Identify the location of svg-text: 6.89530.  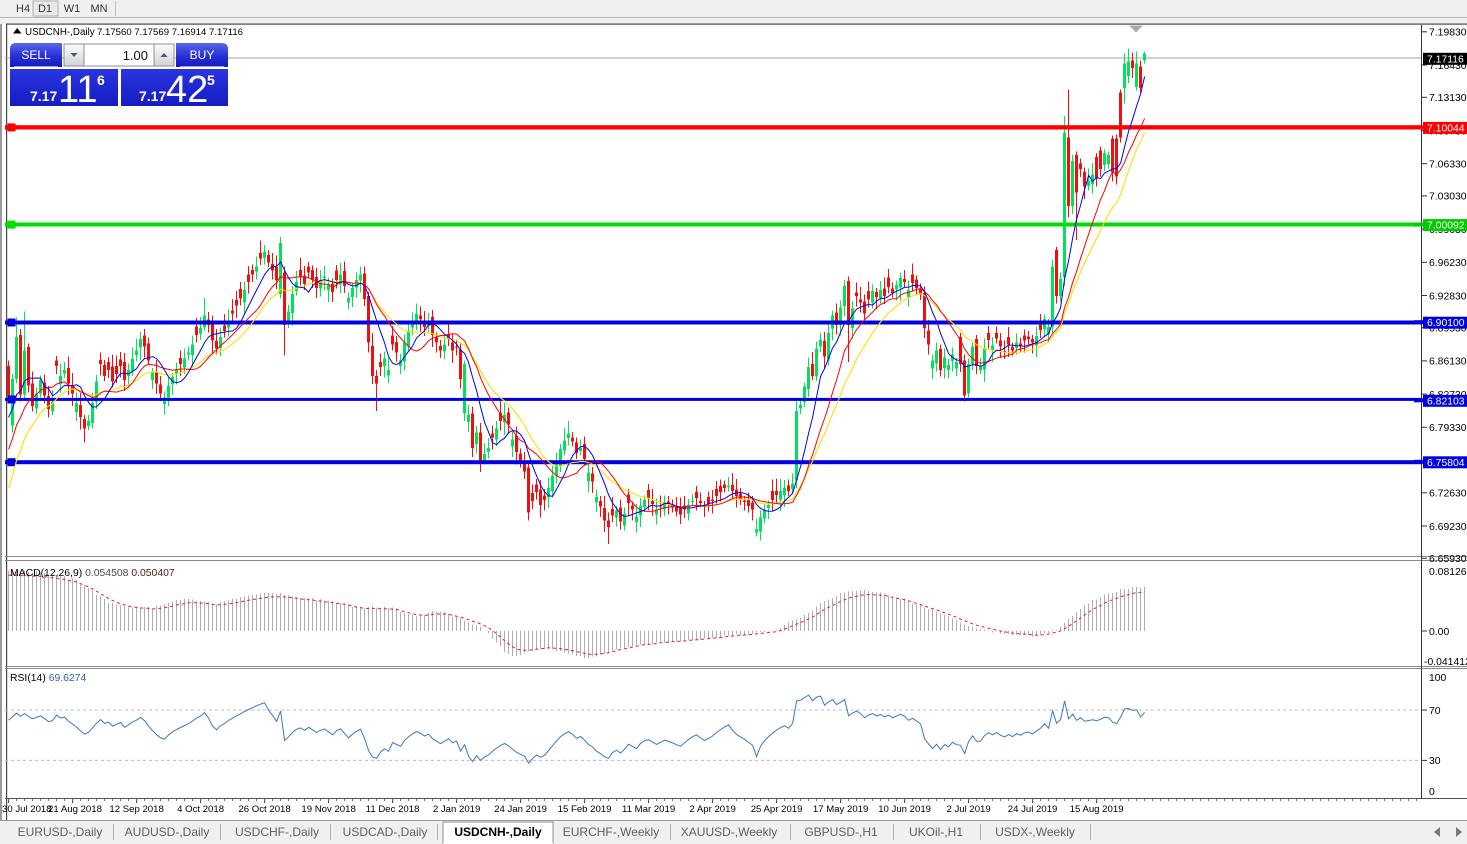
(1448, 329).